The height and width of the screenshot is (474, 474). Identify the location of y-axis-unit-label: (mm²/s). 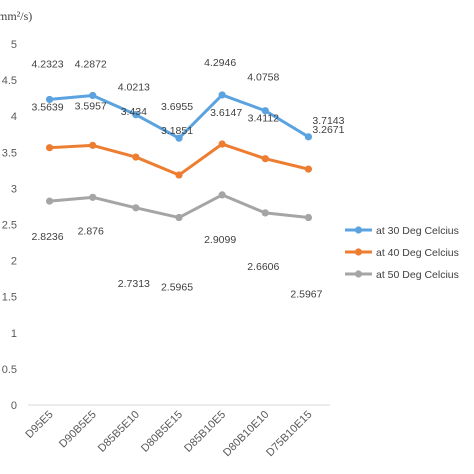
(16, 16).